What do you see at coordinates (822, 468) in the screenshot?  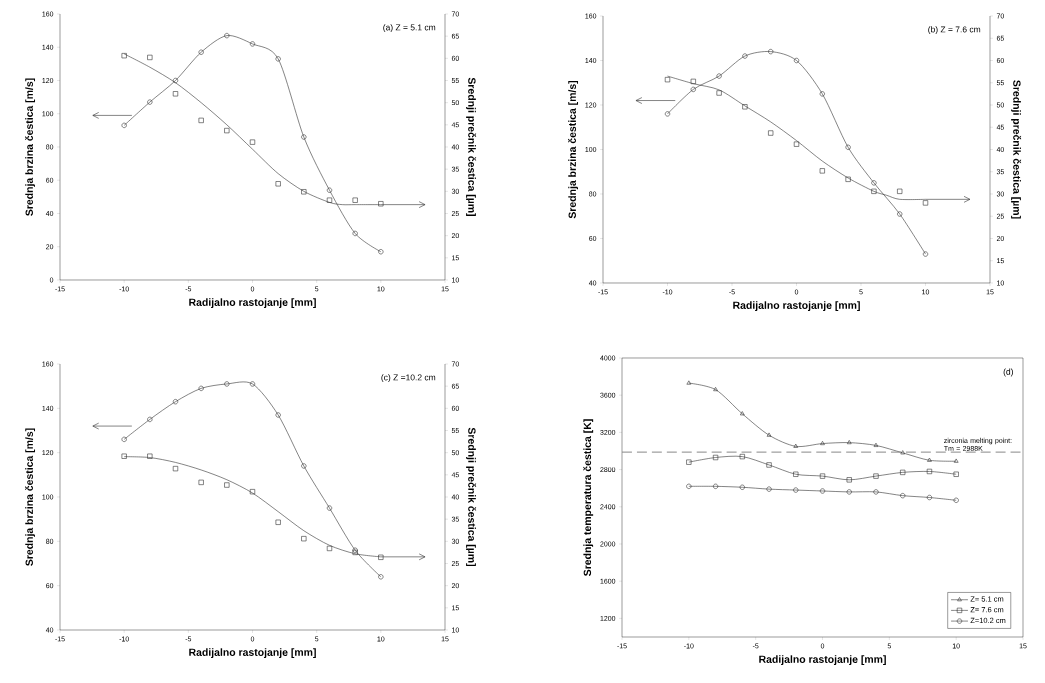 I see `line-series` at bounding box center [822, 468].